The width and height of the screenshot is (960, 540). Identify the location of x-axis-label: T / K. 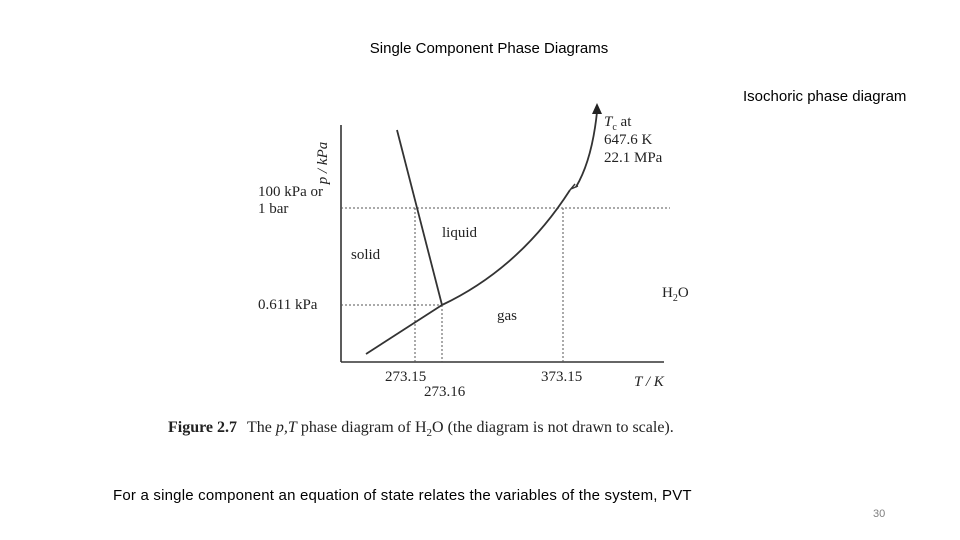
(649, 382).